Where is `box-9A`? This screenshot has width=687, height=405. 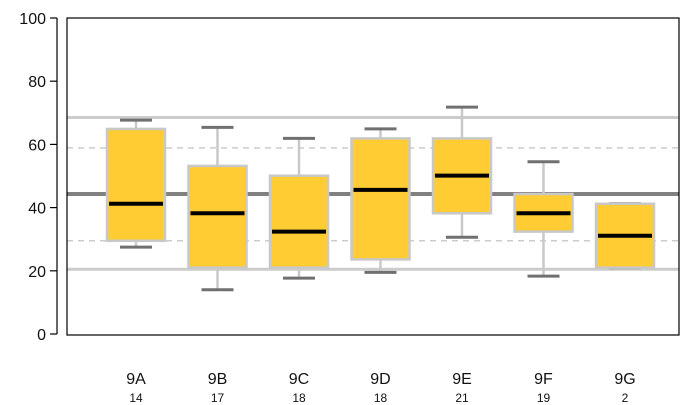
box-9A is located at coordinates (136, 183).